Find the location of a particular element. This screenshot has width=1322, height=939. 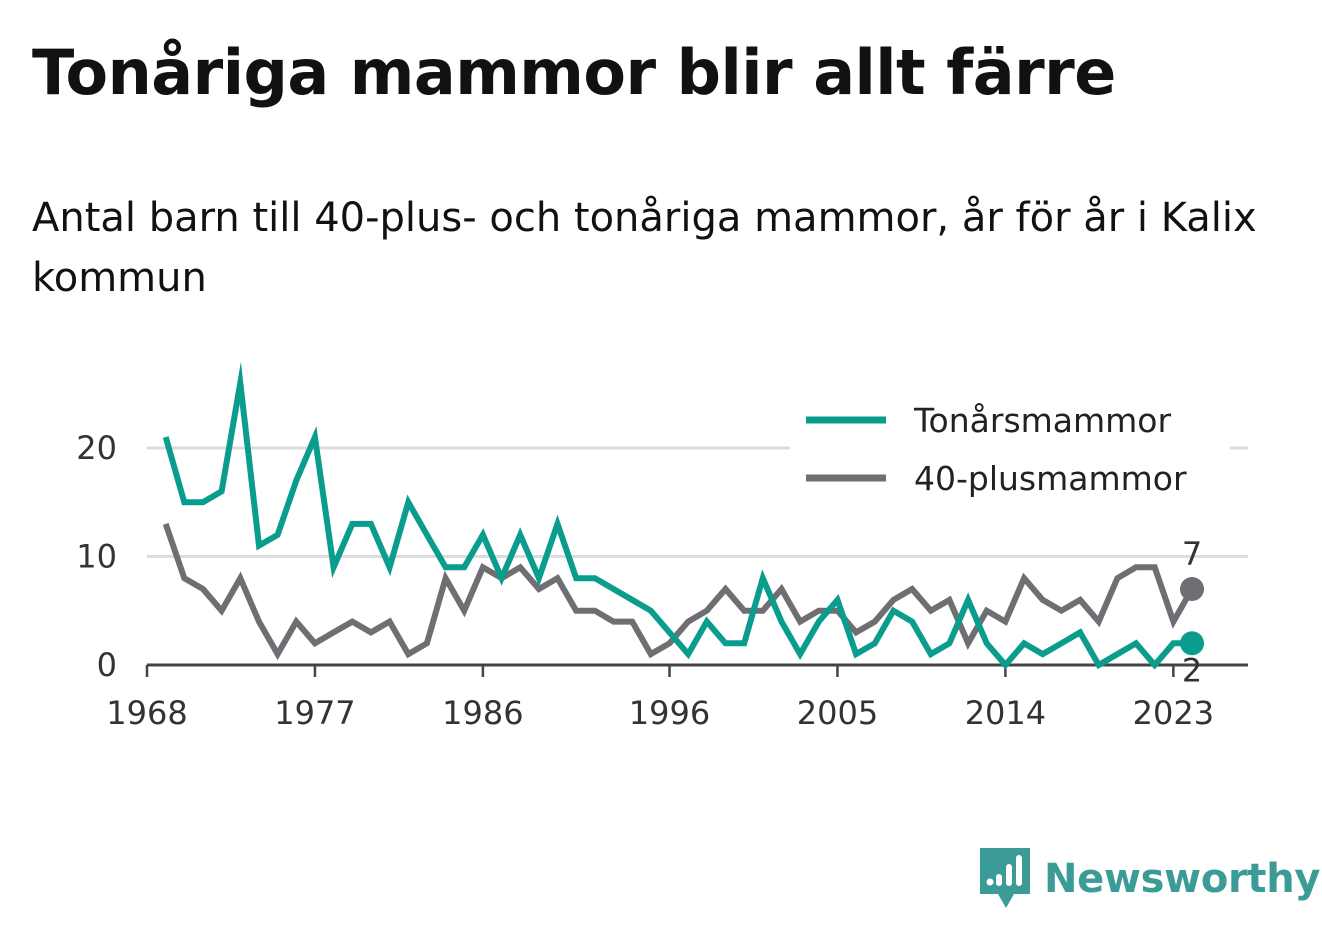

y-tick-label: 20 is located at coordinates (96, 448).